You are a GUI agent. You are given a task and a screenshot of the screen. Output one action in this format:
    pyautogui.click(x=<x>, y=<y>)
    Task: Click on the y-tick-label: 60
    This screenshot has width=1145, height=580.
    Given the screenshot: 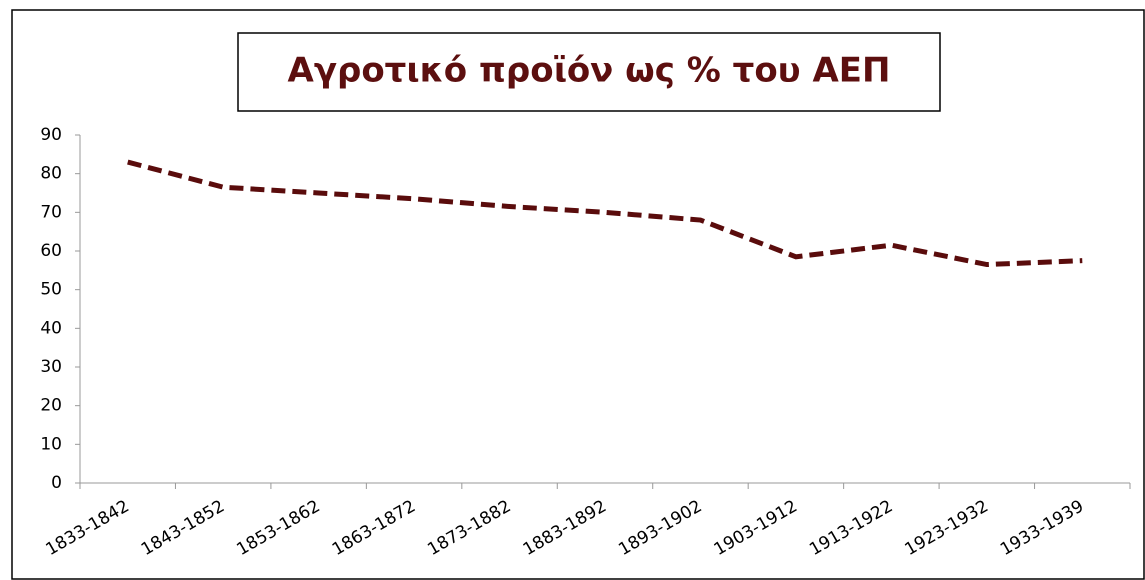 What is the action you would take?
    pyautogui.click(x=51, y=251)
    